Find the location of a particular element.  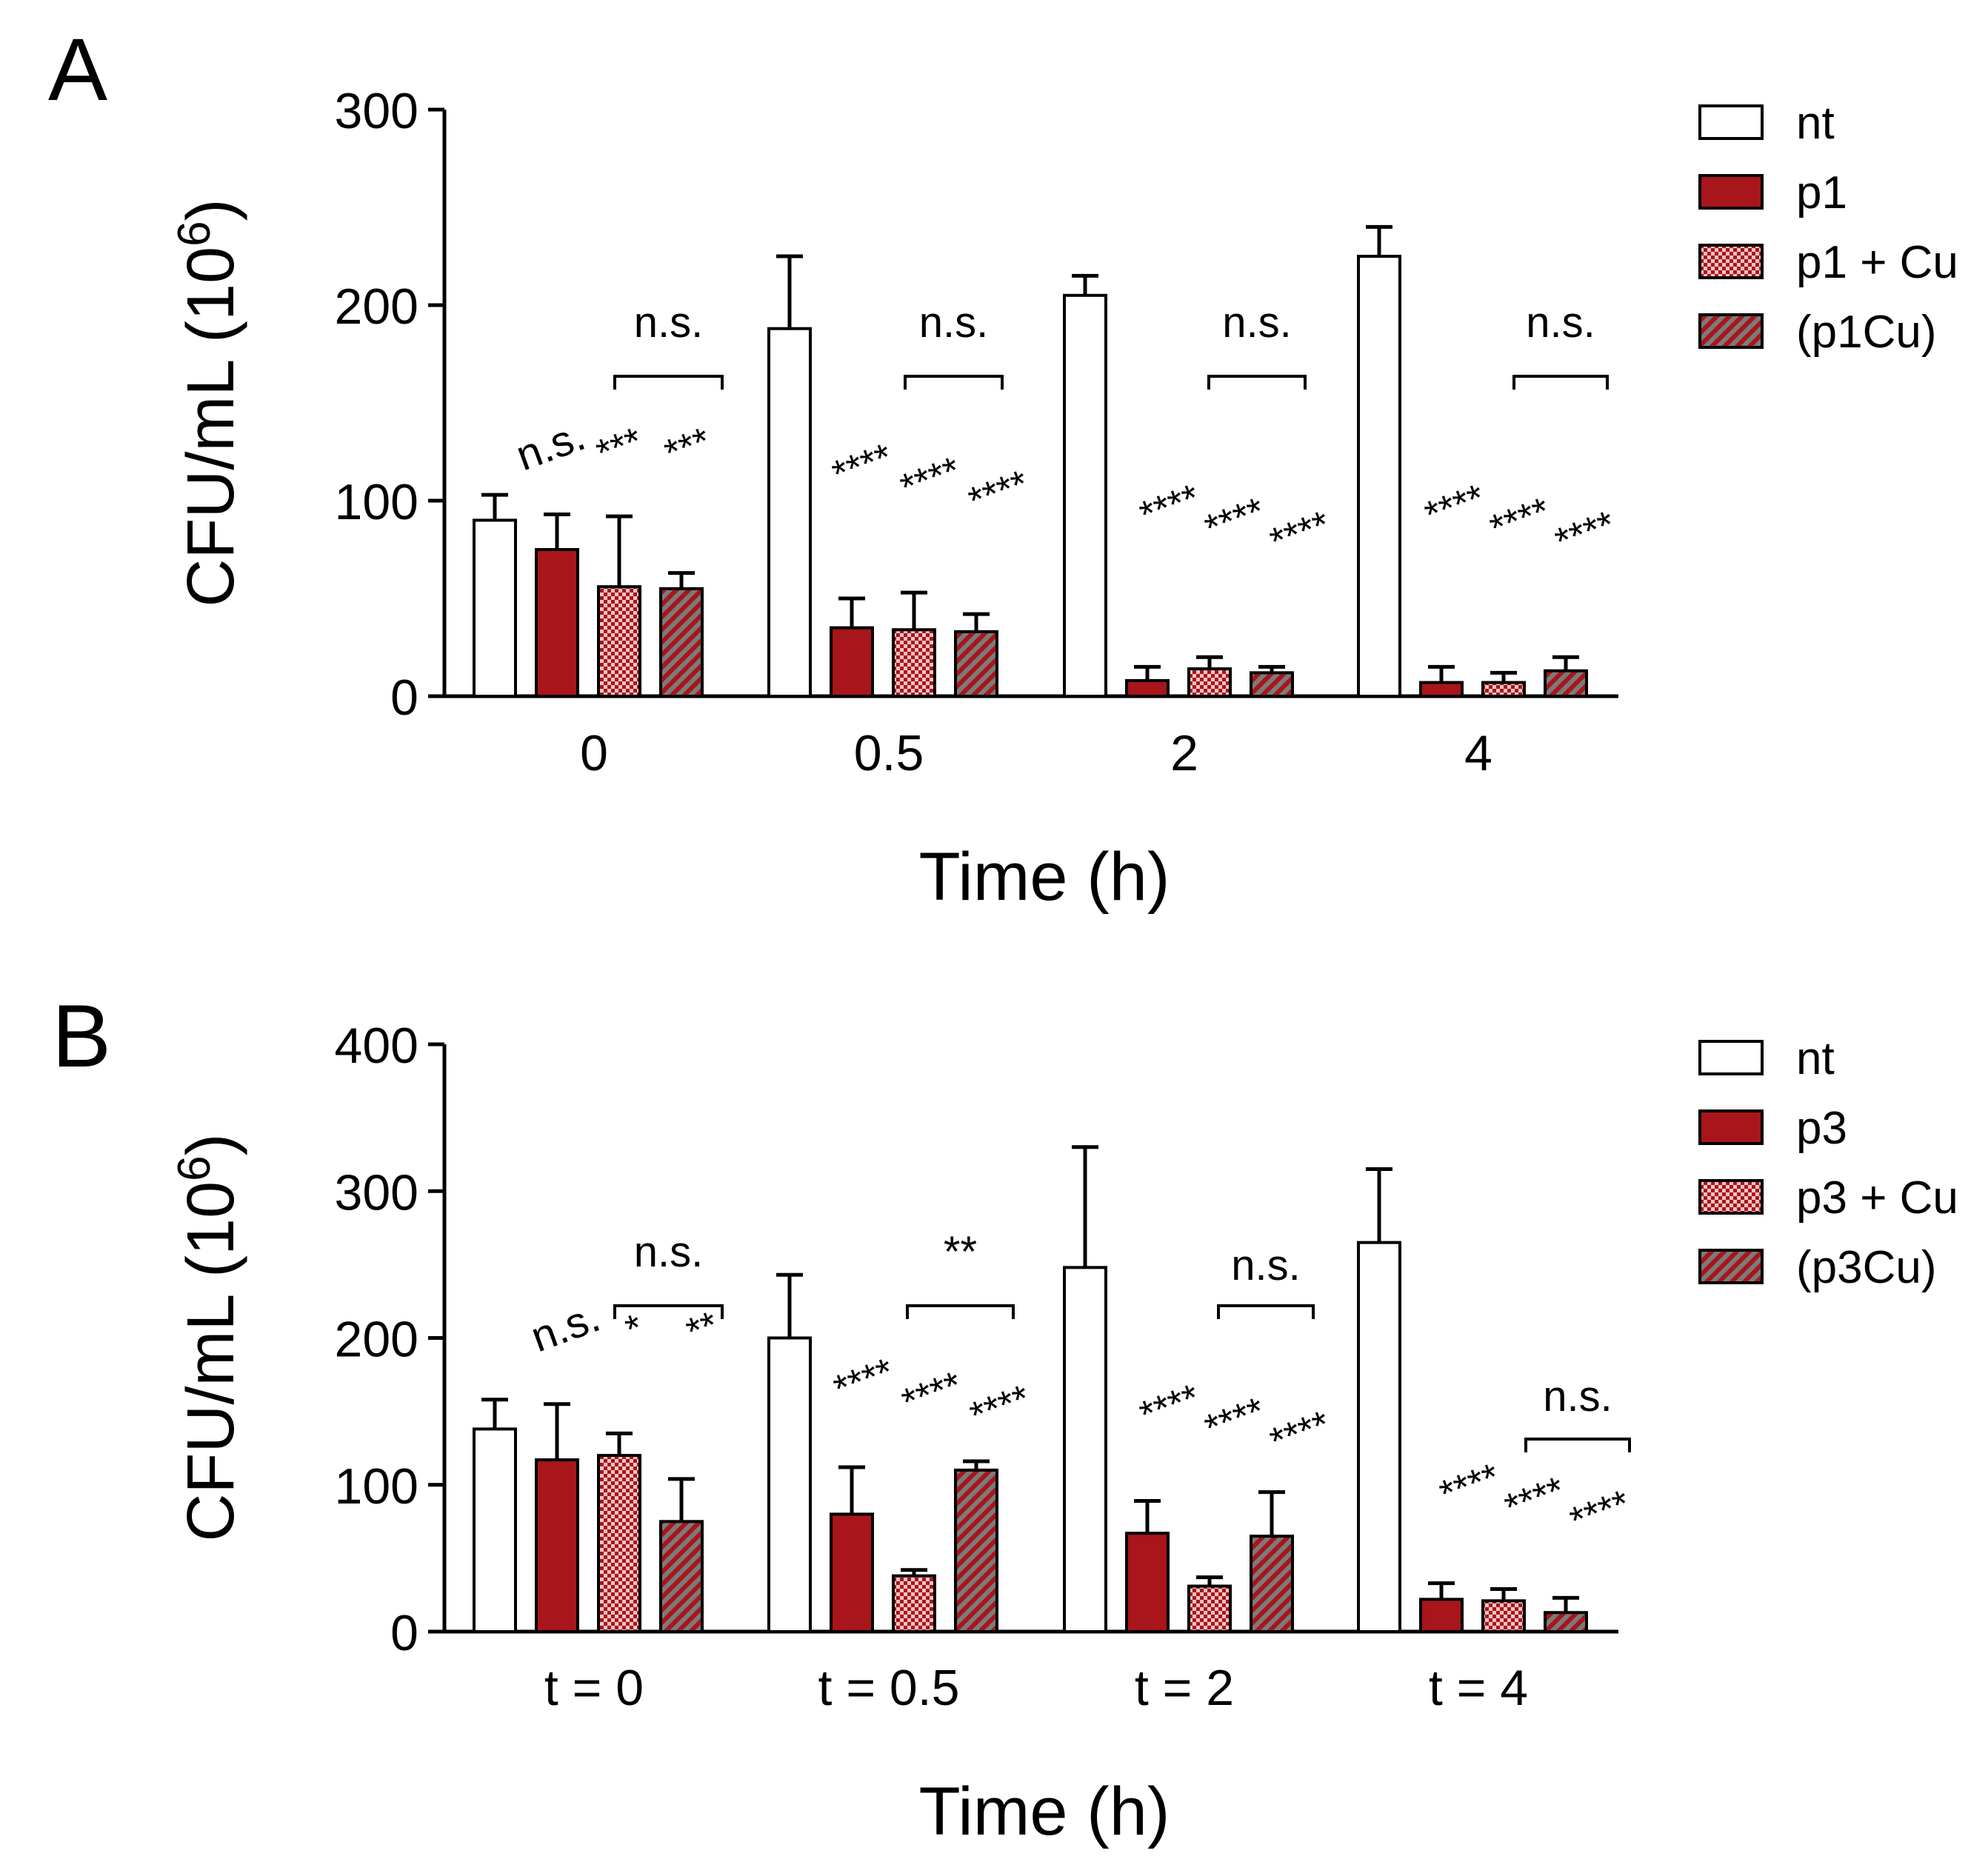

y-tick-label: 300 is located at coordinates (376, 111).